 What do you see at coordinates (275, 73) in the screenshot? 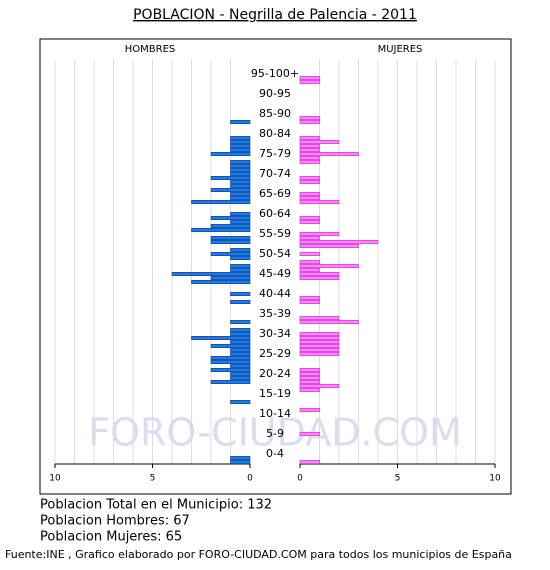
I see `y-tick-label: 95-100+` at bounding box center [275, 73].